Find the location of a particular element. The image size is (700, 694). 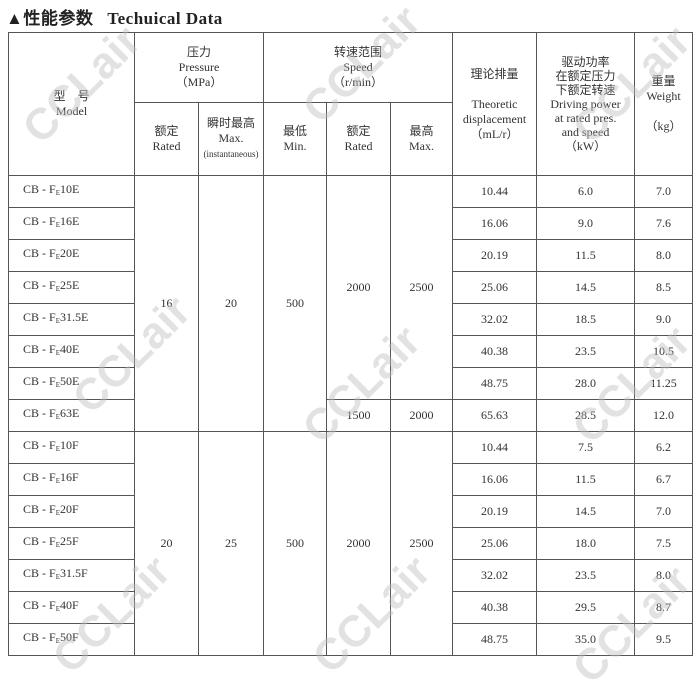

weight-cell: 10.5 is located at coordinates (664, 351).